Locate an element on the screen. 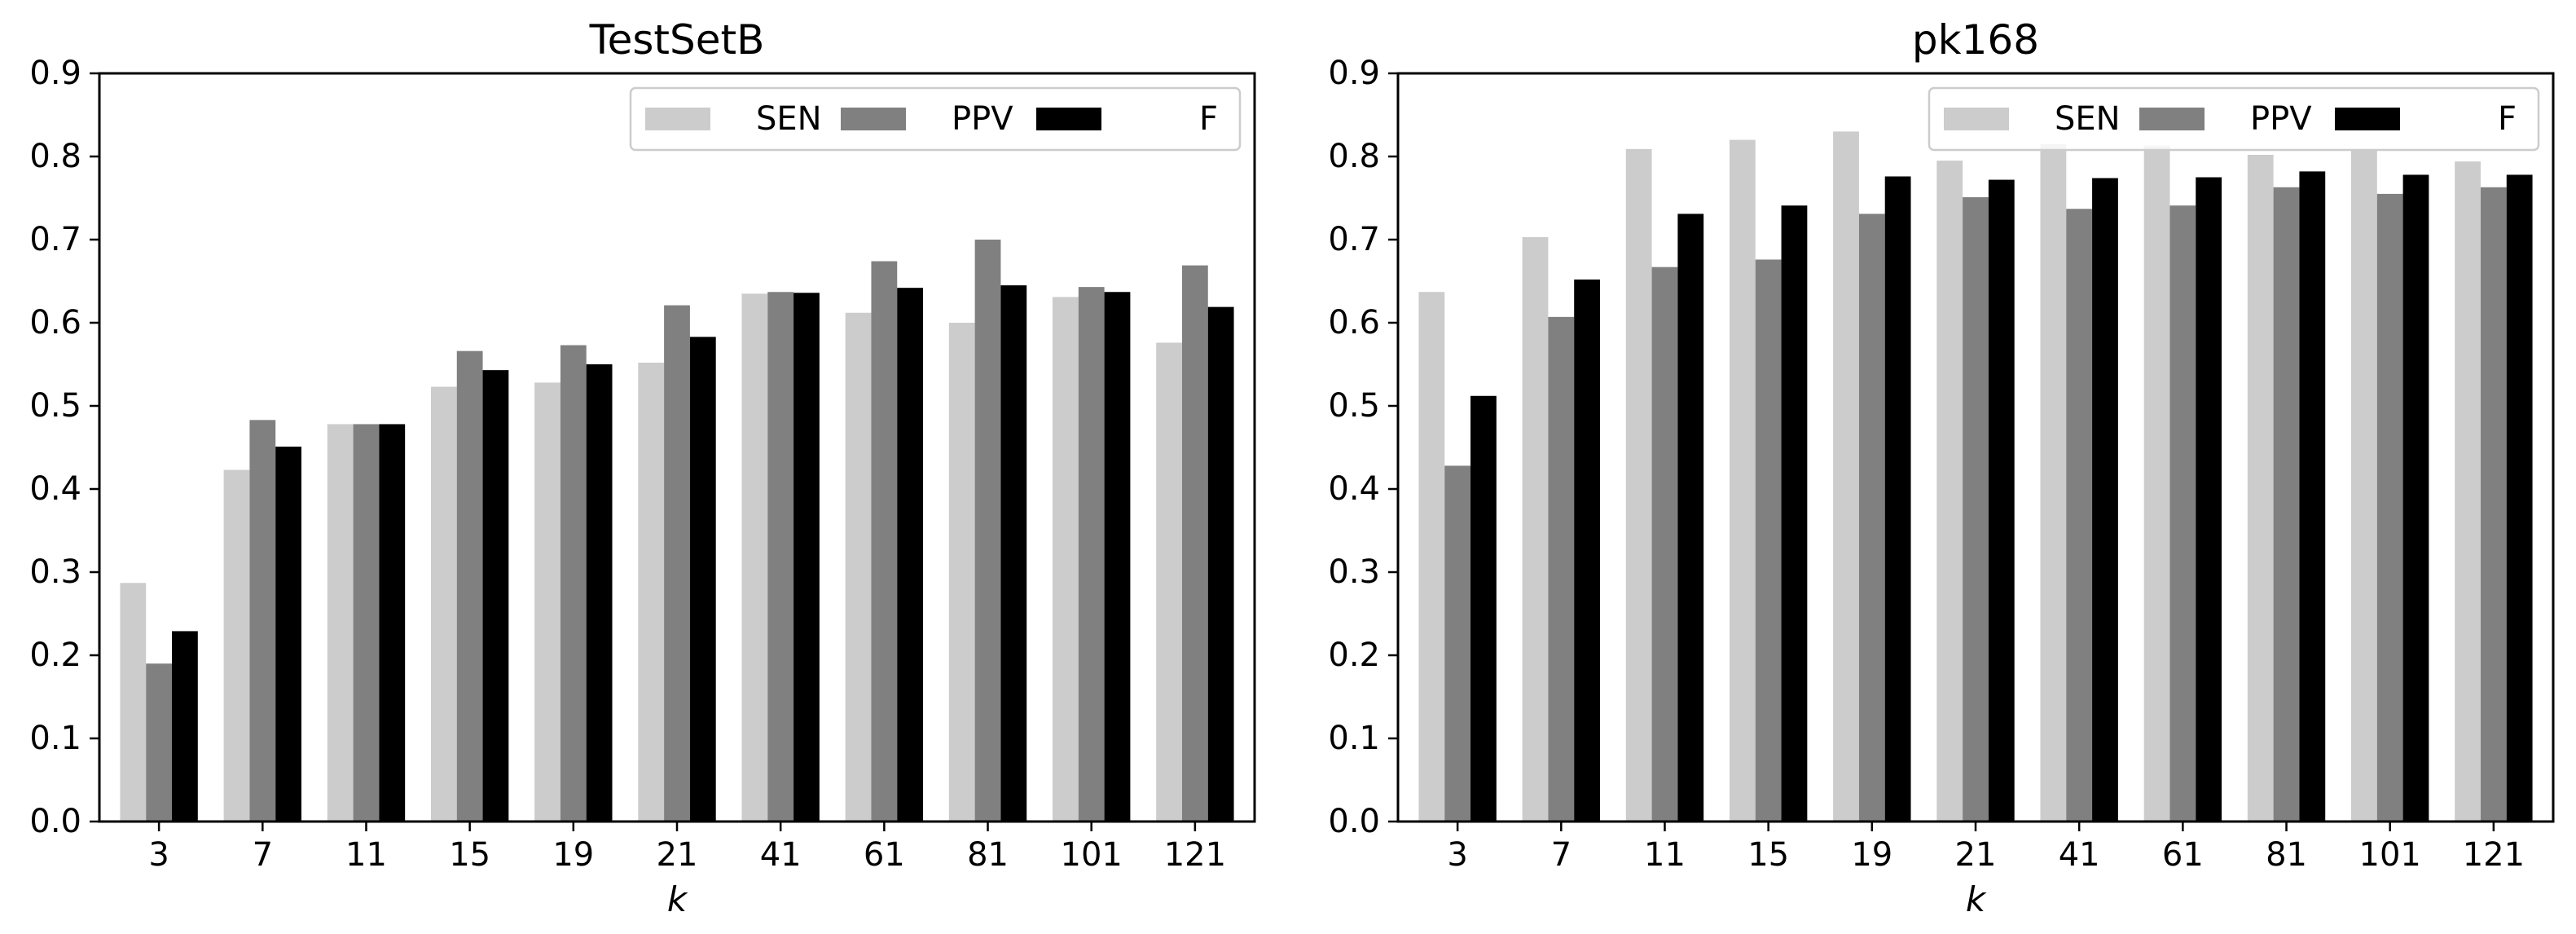 The image size is (2576, 934). bar-ppv-k11 is located at coordinates (366, 623).